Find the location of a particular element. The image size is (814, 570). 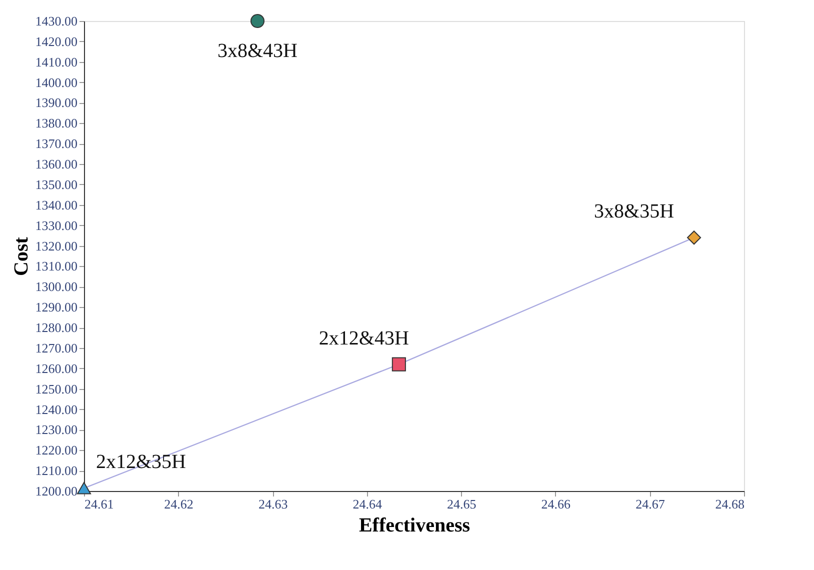

y-tick-label: 1330.00 is located at coordinates (56, 225).